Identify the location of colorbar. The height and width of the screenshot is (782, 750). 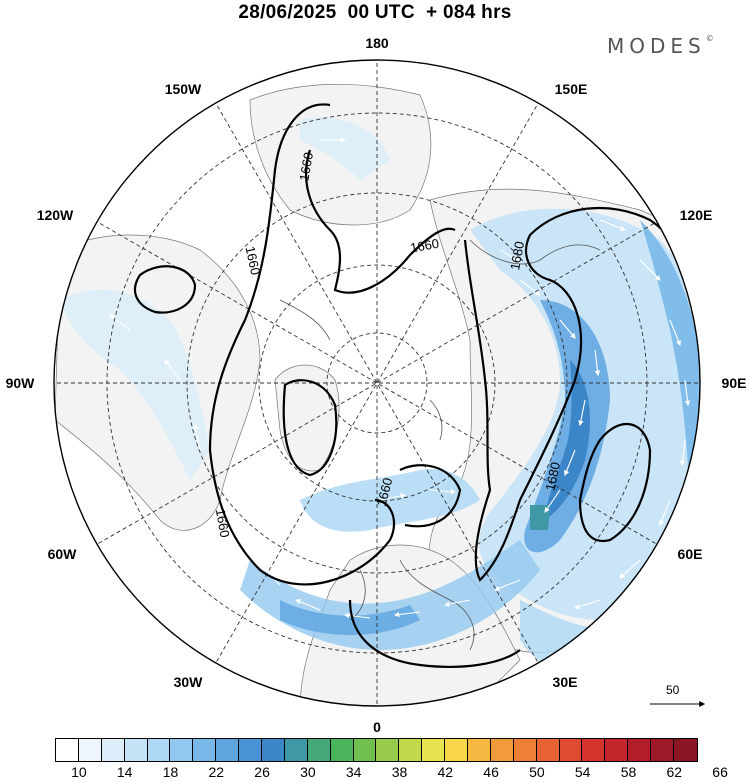
(376, 750).